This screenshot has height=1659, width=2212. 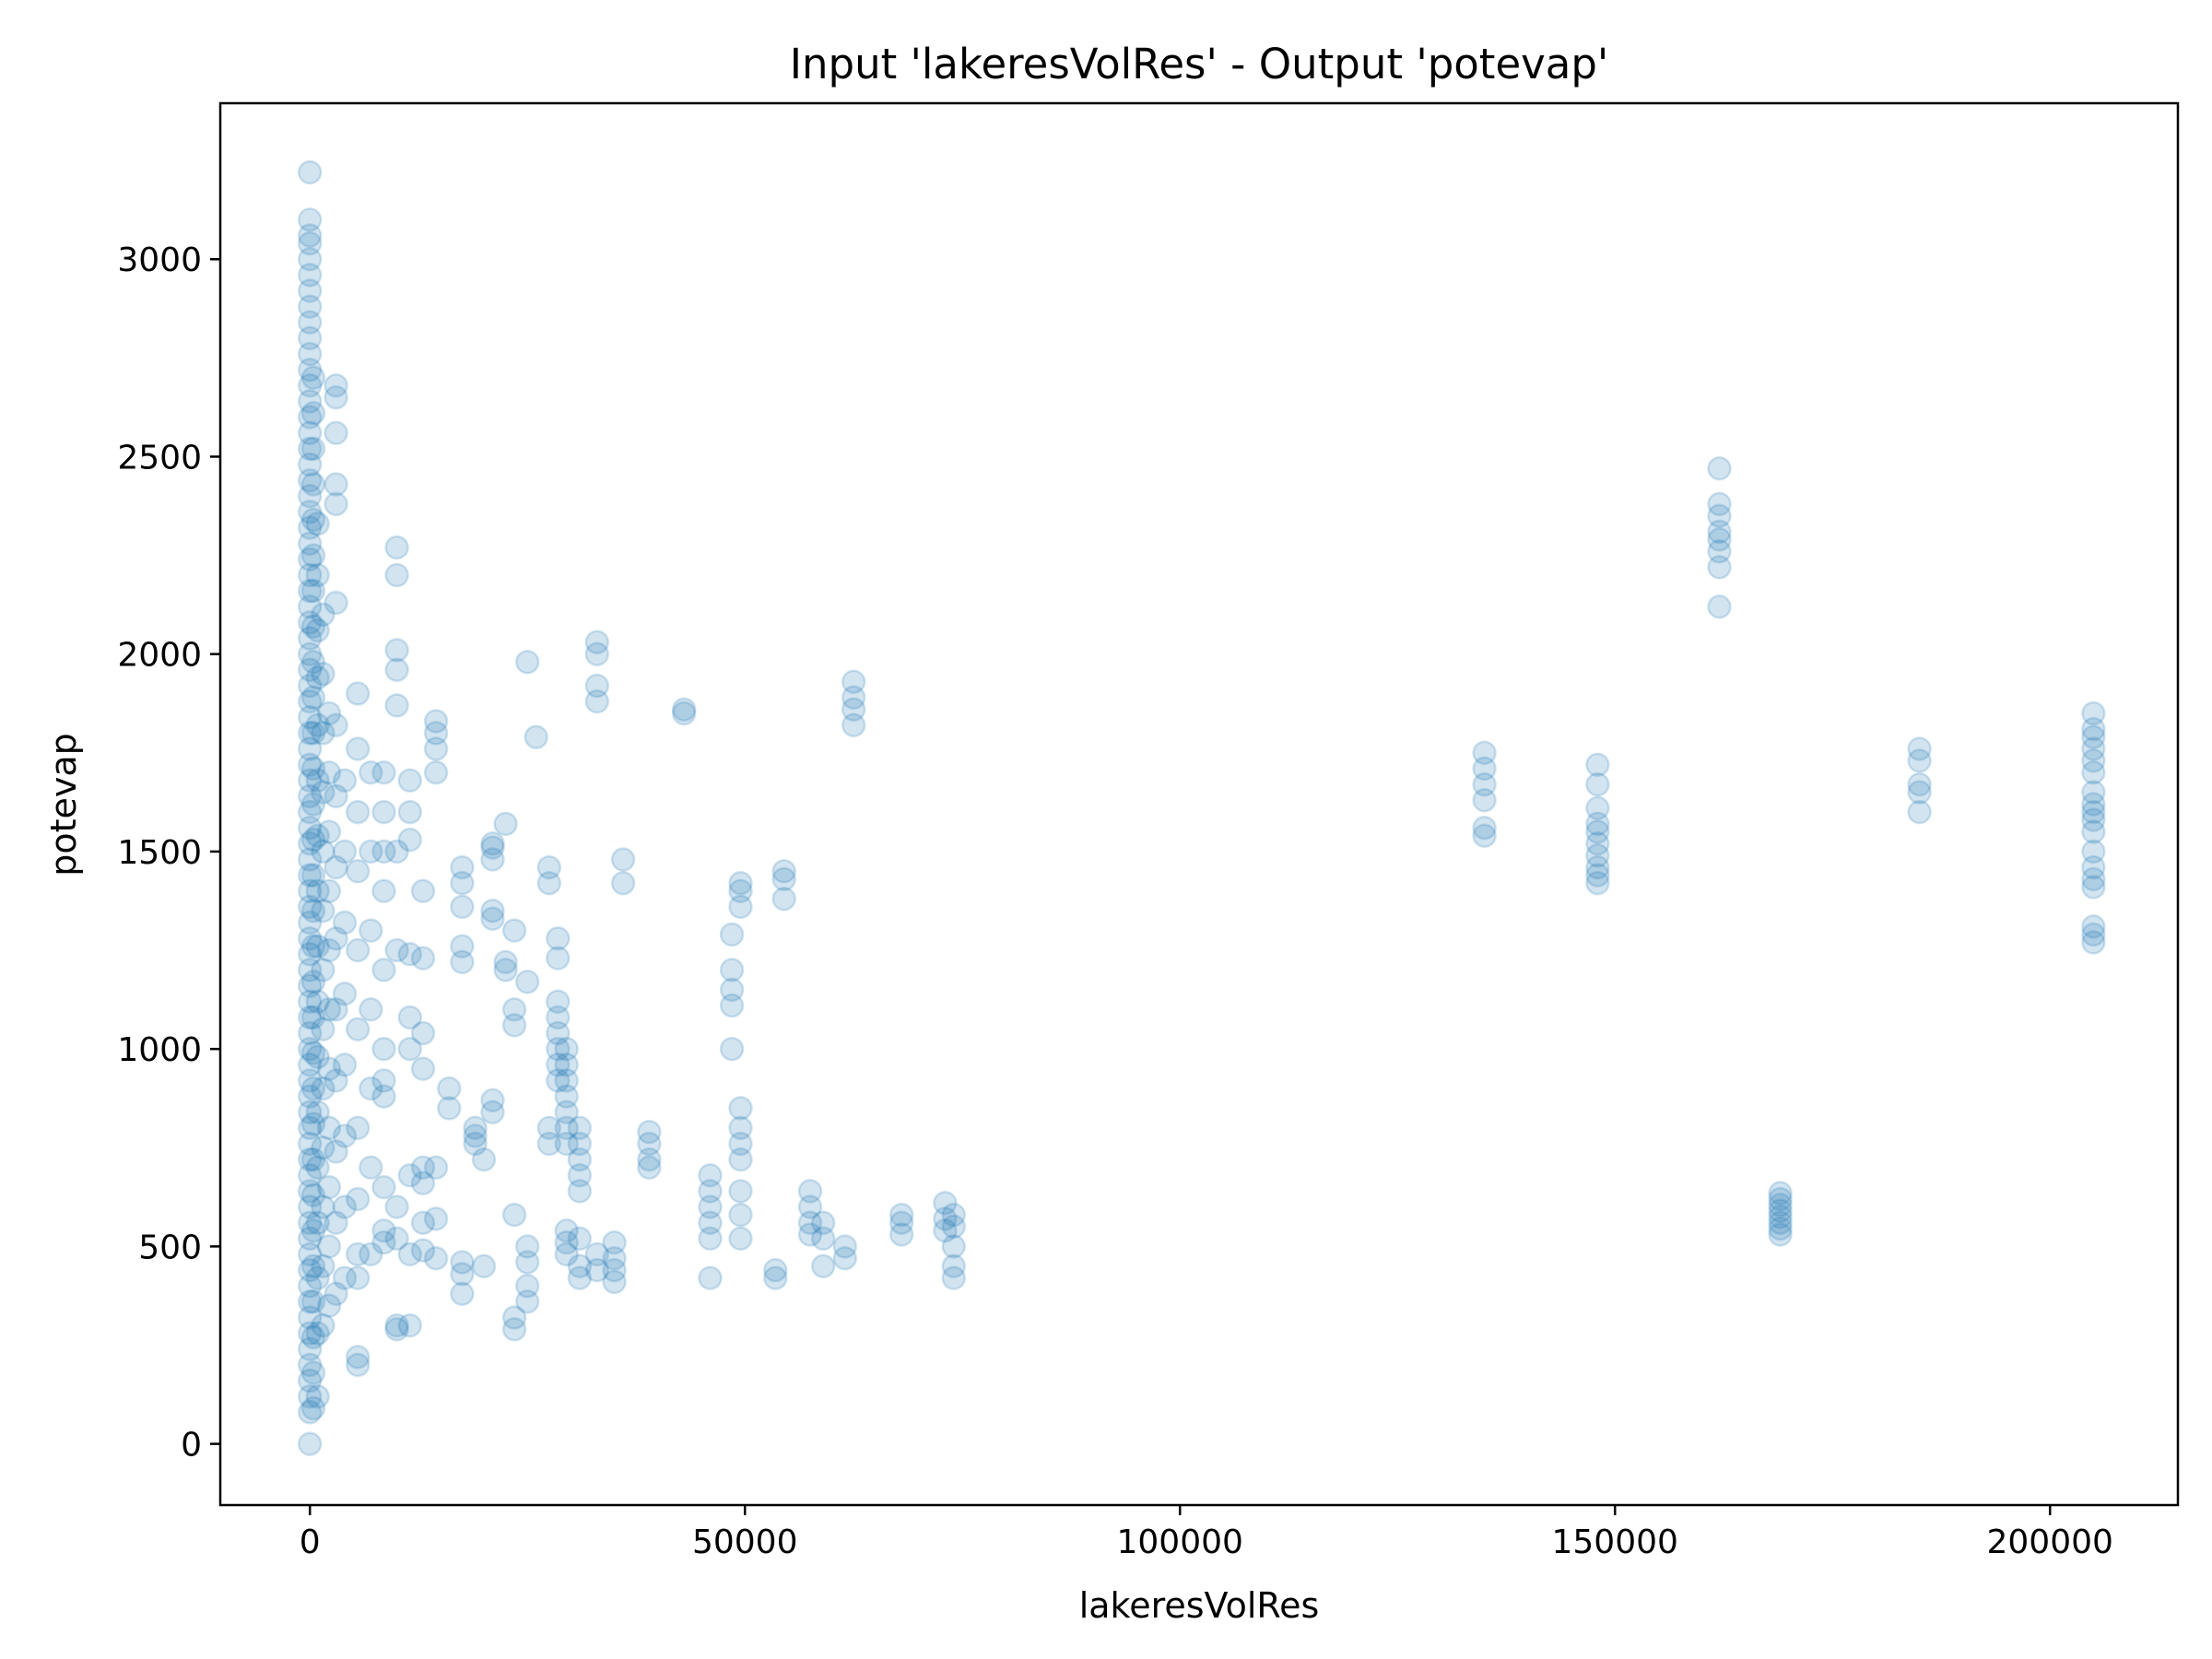 I want to click on y-tick-label: 0, so click(x=191, y=1446).